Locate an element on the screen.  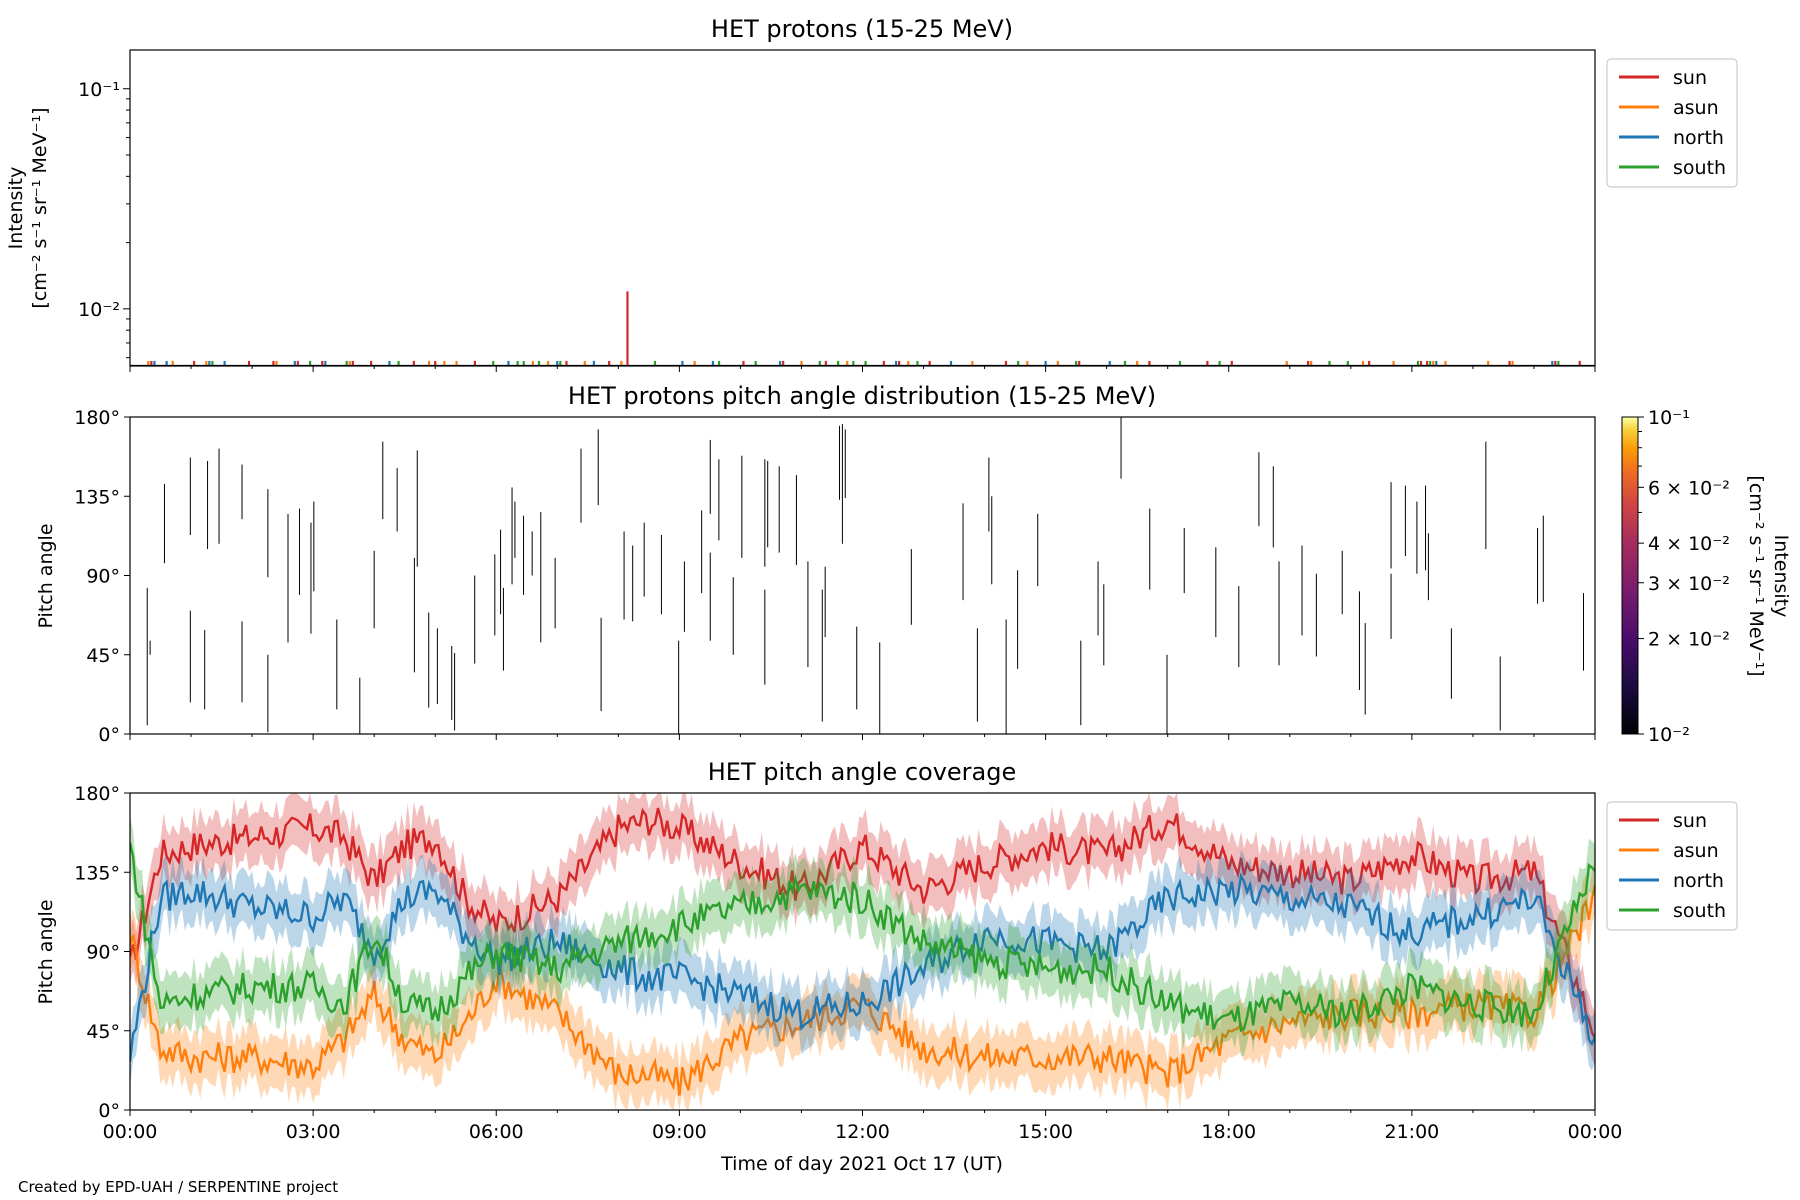
colorbar-tick-label: 10⁻¹ is located at coordinates (1669, 418).